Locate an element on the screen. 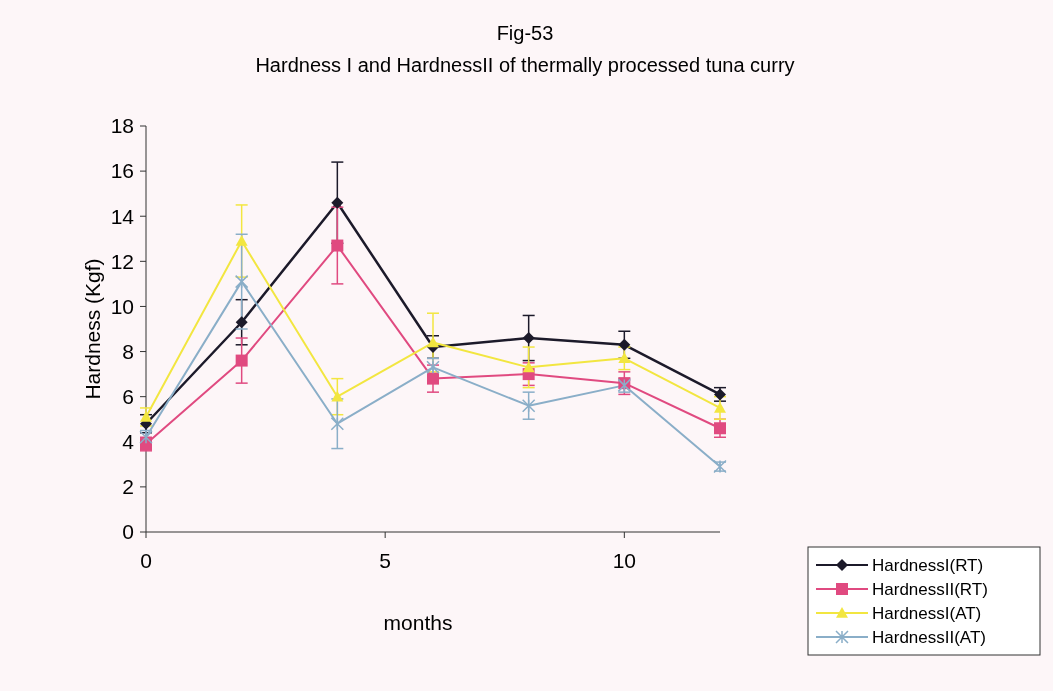 The width and height of the screenshot is (1053, 691). x-tick-label: 0 is located at coordinates (146, 560).